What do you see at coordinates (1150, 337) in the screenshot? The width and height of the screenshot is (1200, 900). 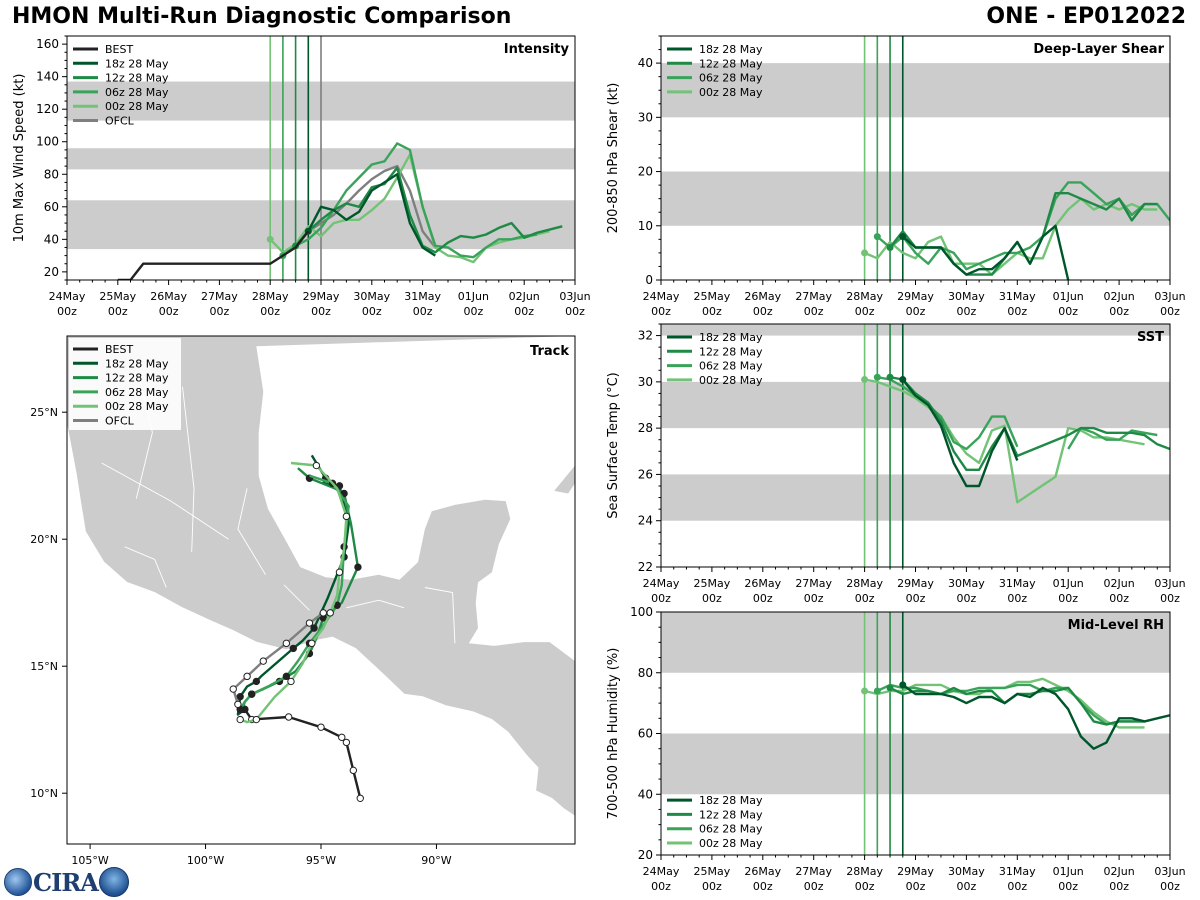 I see `panel-title: SST` at bounding box center [1150, 337].